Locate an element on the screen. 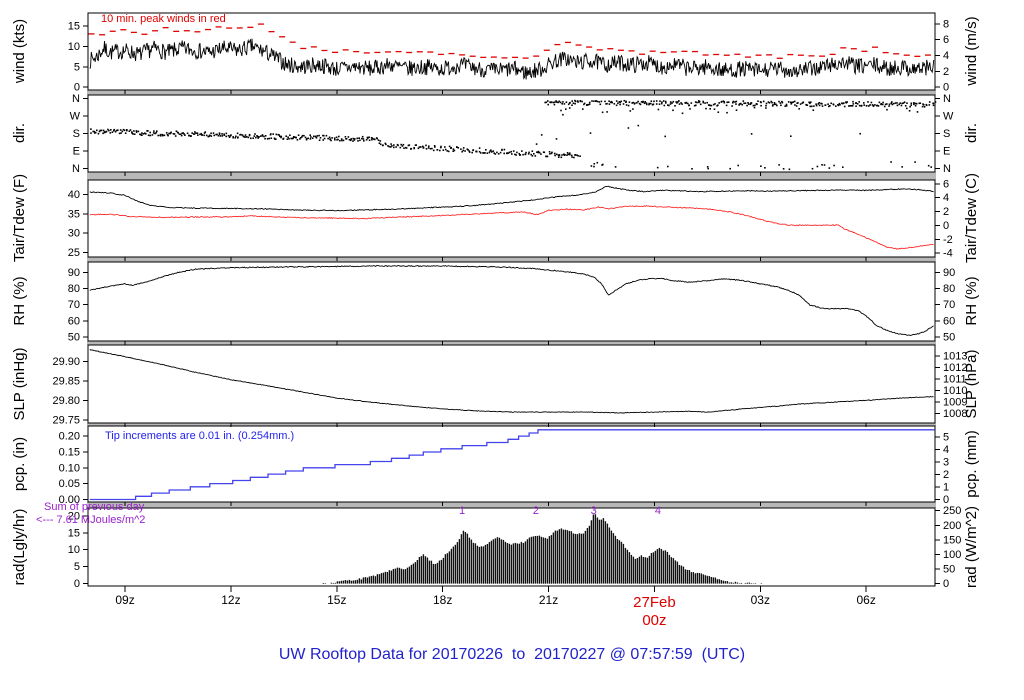  y-tick-label: 20 is located at coordinates (74, 516).